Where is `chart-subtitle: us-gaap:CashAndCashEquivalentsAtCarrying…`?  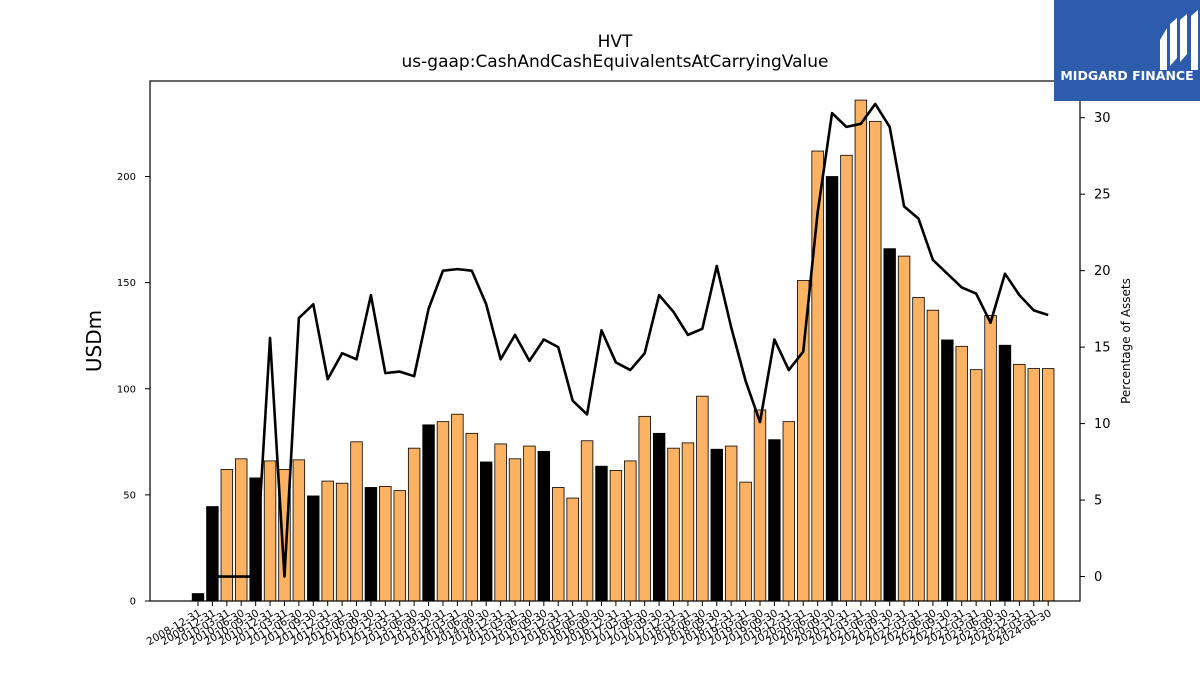
chart-subtitle: us-gaap:CashAndCashEquivalentsAtCarrying… is located at coordinates (615, 62).